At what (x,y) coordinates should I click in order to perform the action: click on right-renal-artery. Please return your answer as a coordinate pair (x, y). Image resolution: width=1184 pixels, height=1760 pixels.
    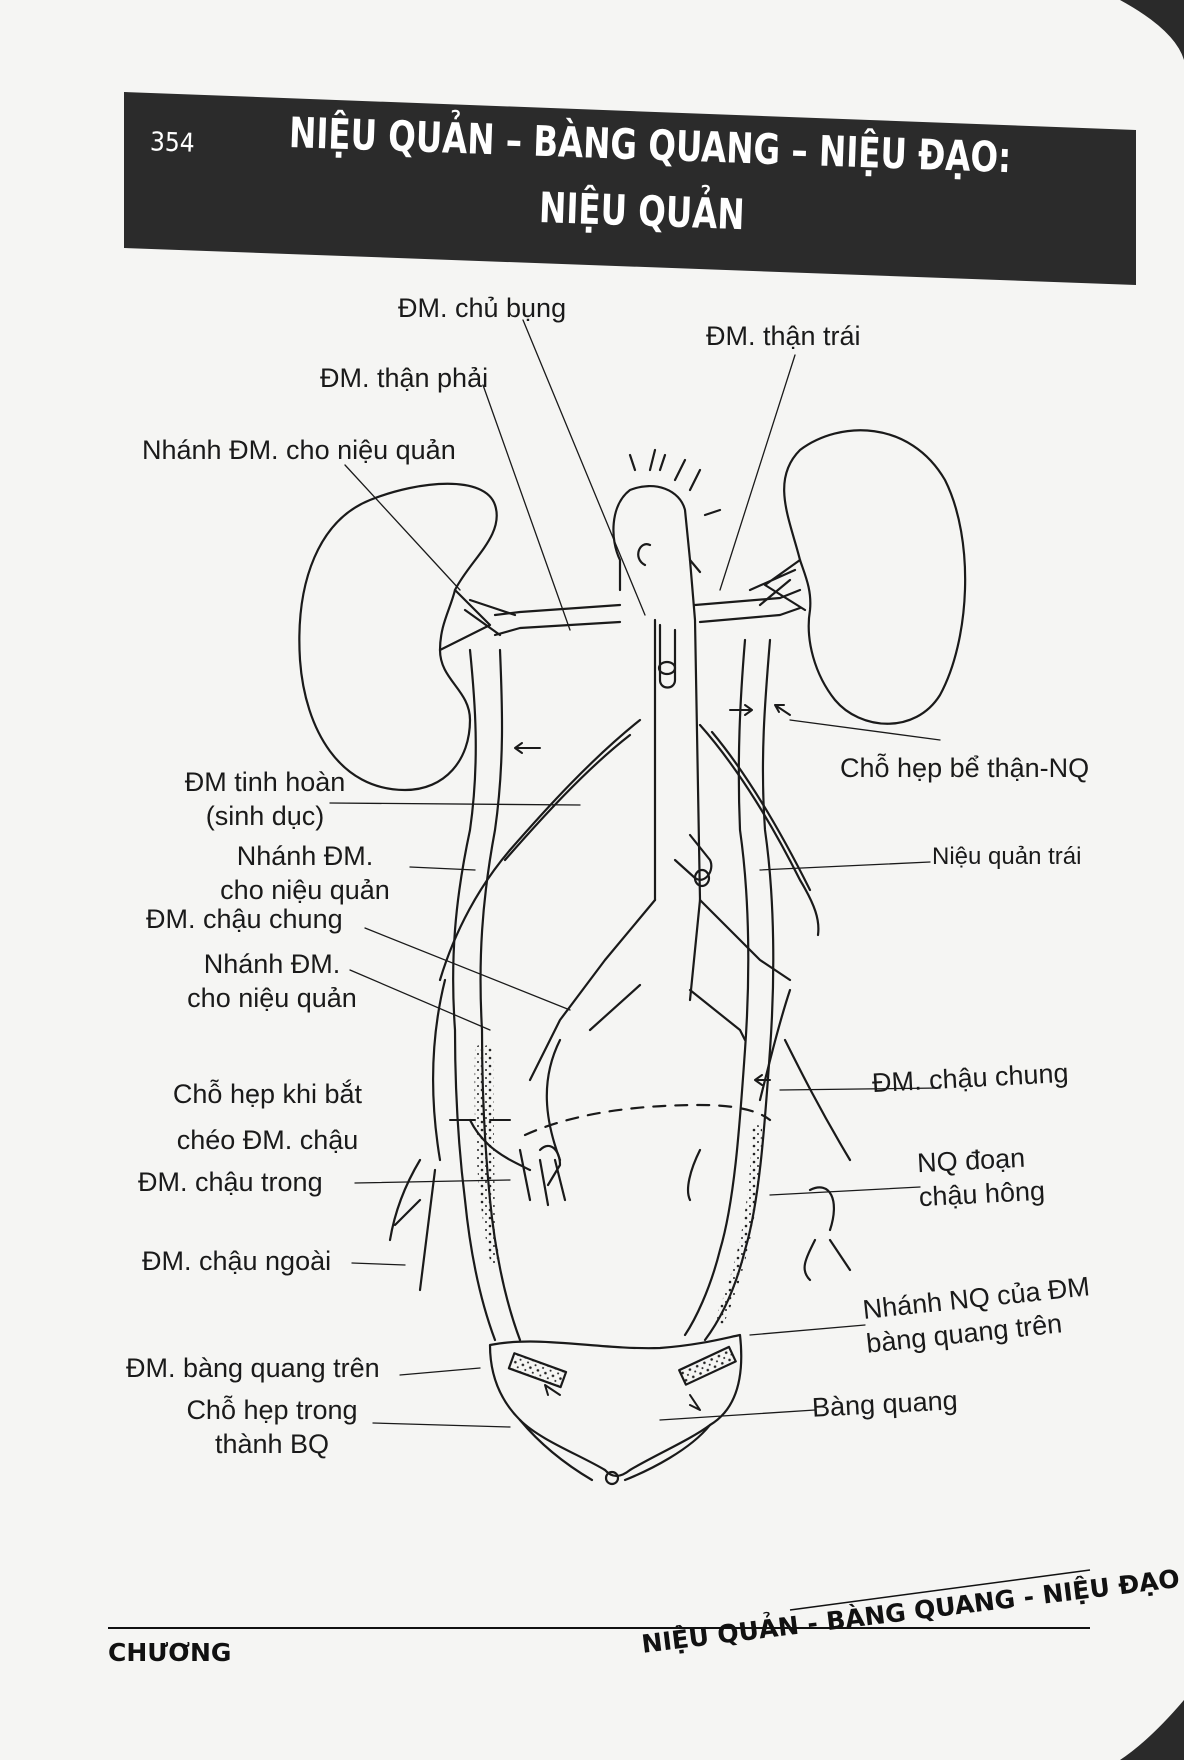
    Looking at the image, I should click on (557, 620).